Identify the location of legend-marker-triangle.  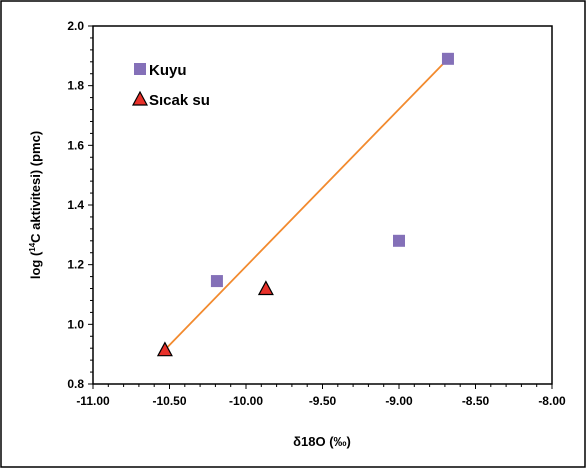
(140, 98).